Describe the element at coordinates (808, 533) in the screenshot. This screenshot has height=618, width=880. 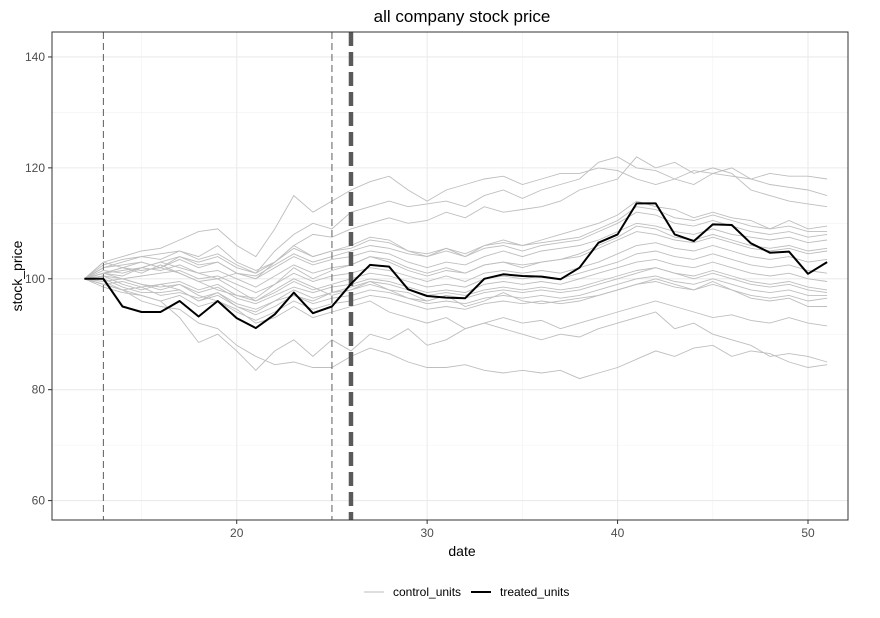
I see `x-tick-label: 50` at that location.